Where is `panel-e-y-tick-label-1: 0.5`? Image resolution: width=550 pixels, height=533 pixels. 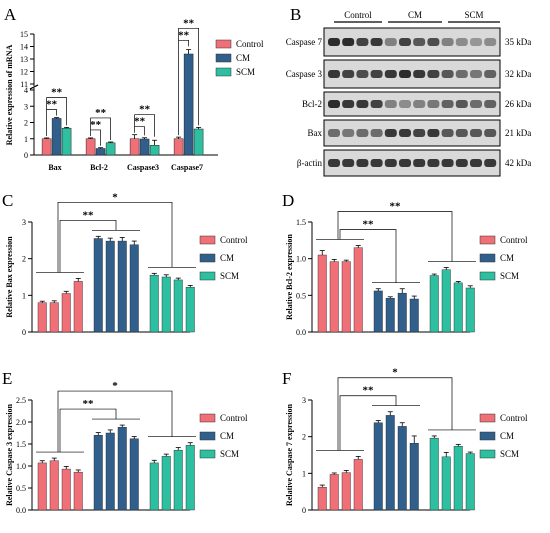
panel-e-y-tick-label-1: 0.5 is located at coordinates (21, 488).